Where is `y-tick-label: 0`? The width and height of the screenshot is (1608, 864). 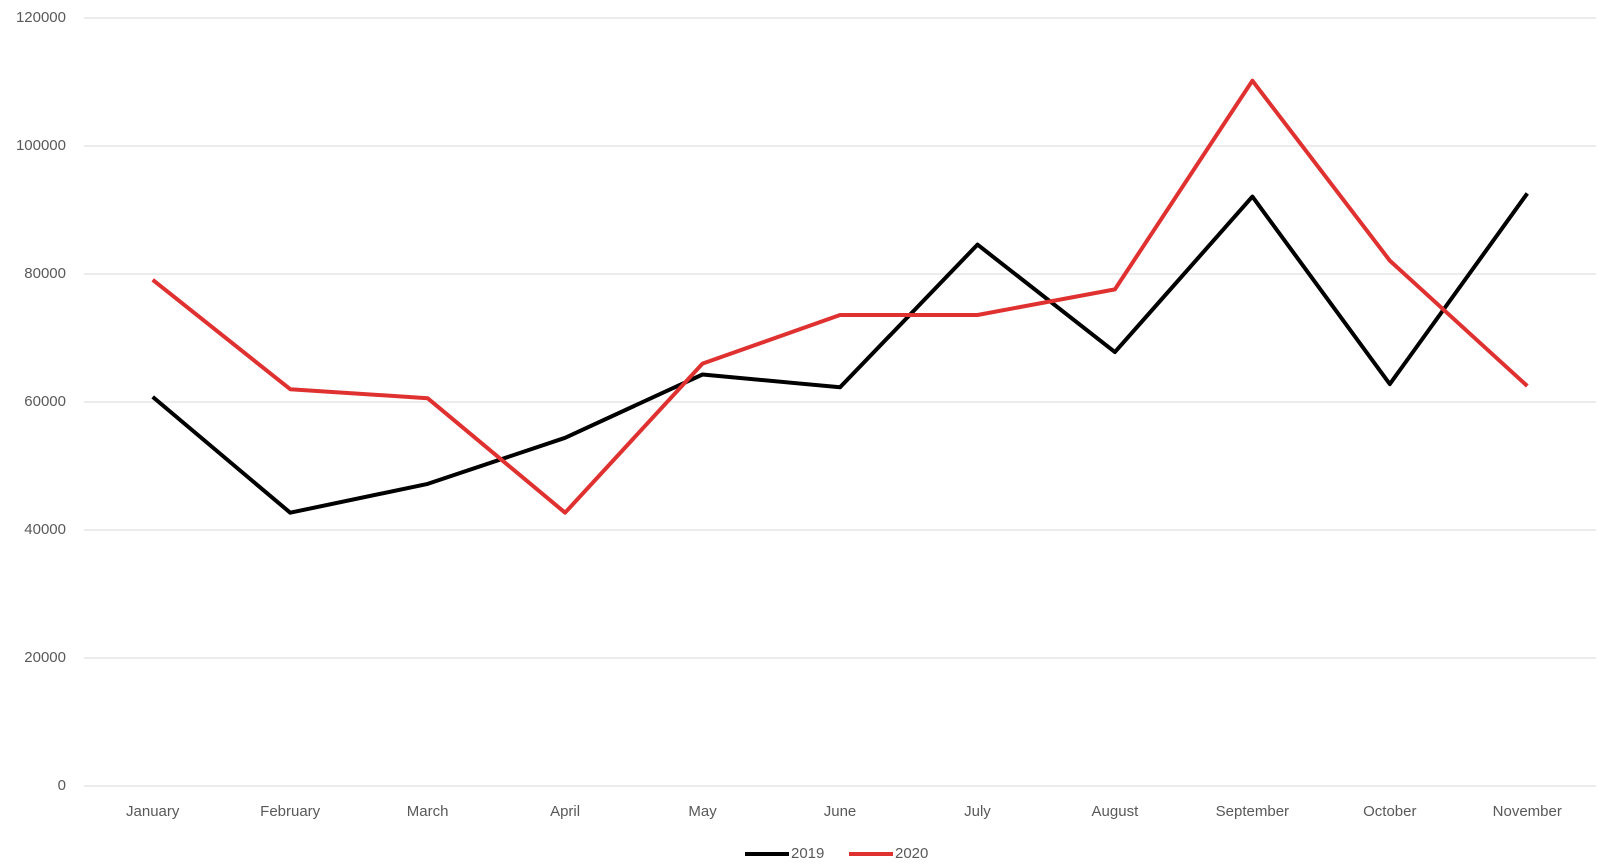
y-tick-label: 0 is located at coordinates (62, 785).